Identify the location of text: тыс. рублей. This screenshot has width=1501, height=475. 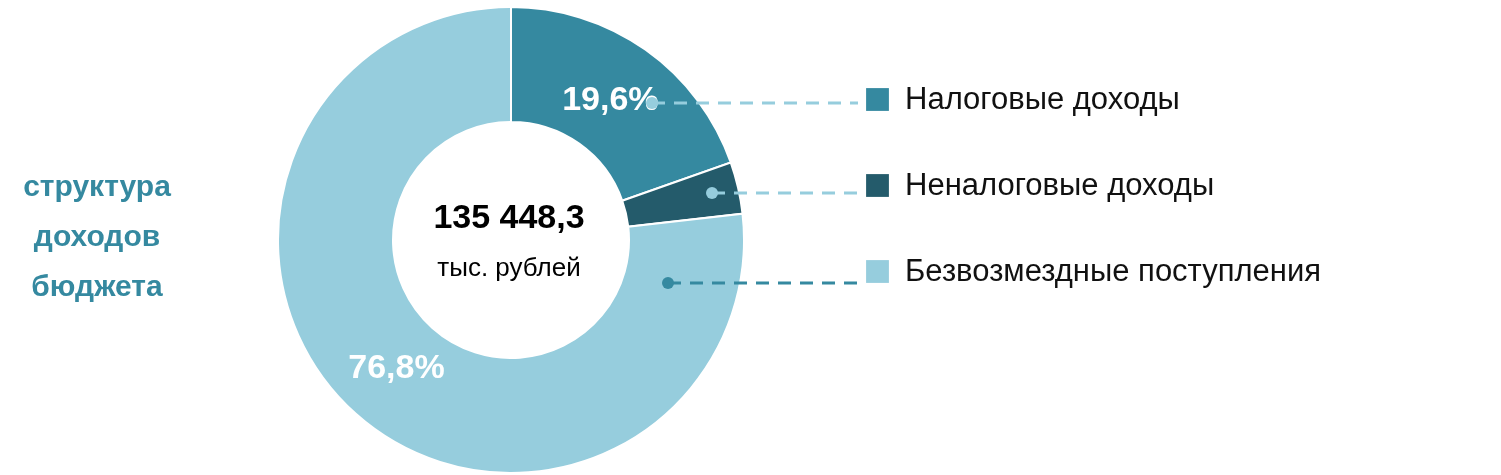
(509, 267).